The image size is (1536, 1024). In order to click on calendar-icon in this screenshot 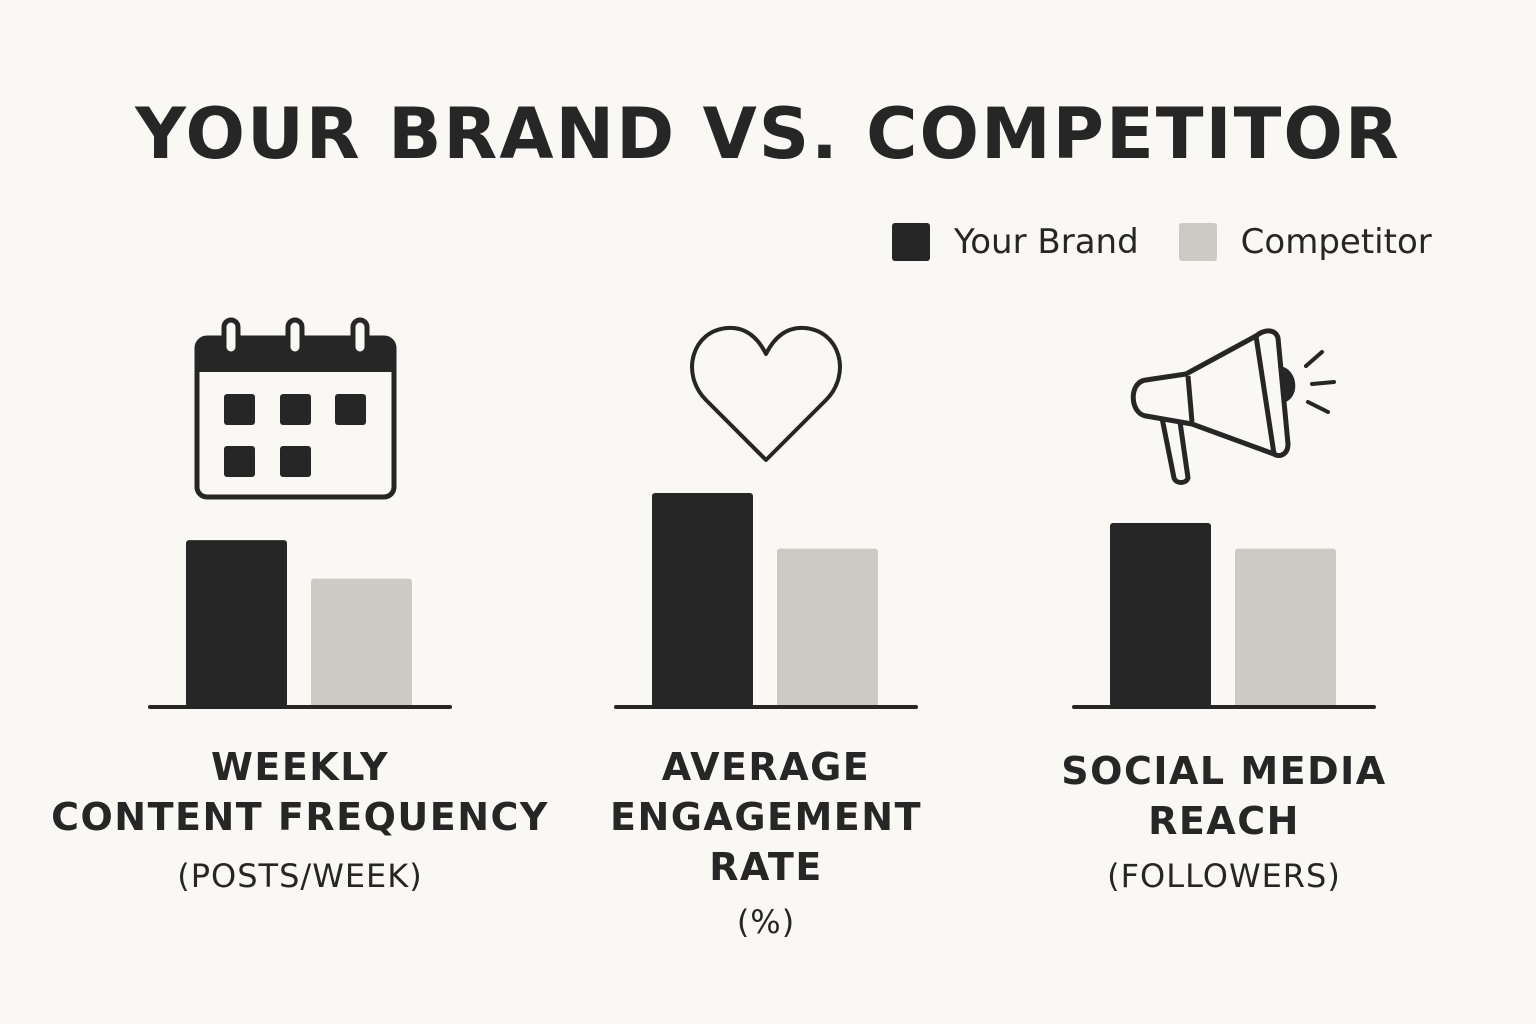, I will do `click(295, 408)`.